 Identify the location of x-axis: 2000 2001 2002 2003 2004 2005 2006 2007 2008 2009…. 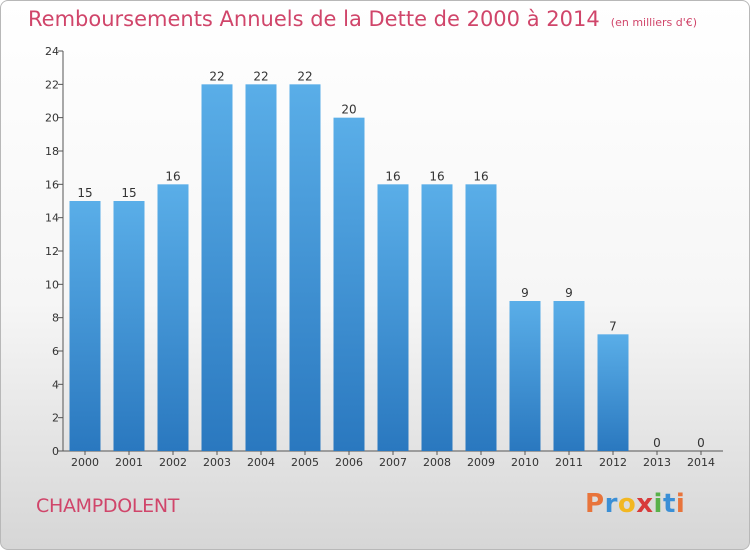
(393, 459).